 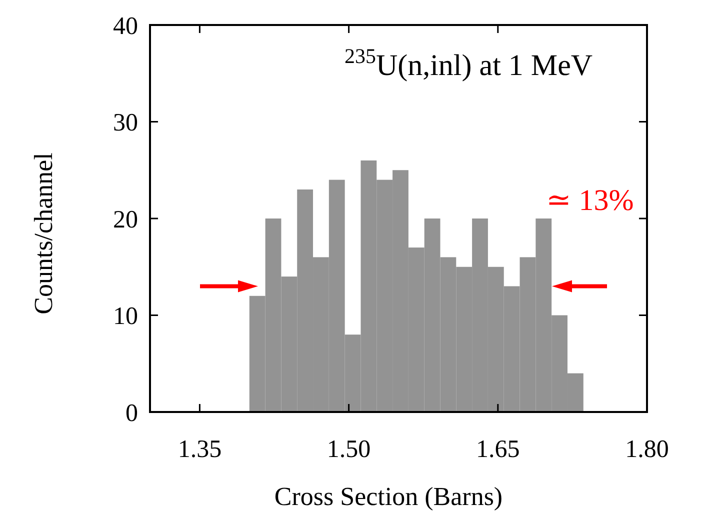 What do you see at coordinates (468, 63) in the screenshot?
I see `text: $^{235}$U(n,inl) at 1 MeV` at bounding box center [468, 63].